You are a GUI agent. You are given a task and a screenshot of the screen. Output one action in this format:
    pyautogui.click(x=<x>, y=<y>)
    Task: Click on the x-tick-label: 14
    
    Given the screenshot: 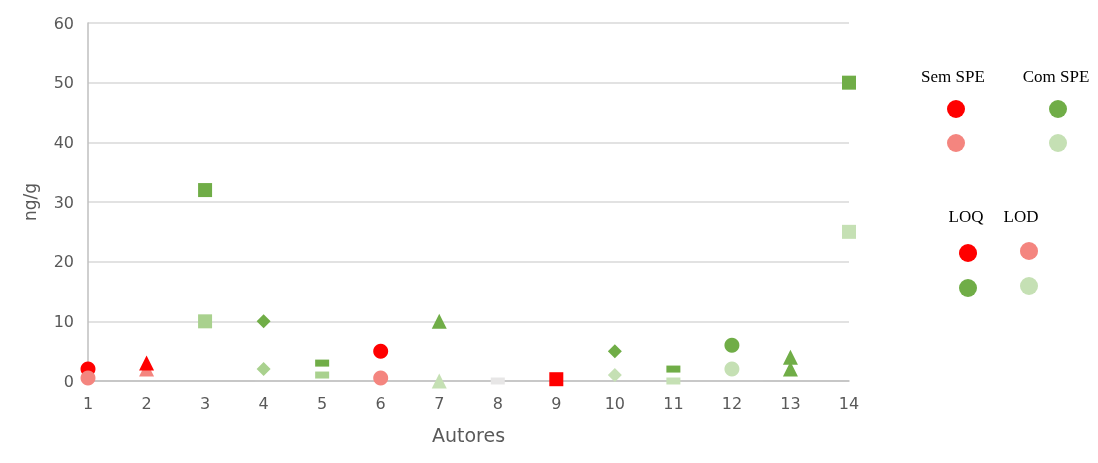 What is the action you would take?
    pyautogui.click(x=849, y=403)
    